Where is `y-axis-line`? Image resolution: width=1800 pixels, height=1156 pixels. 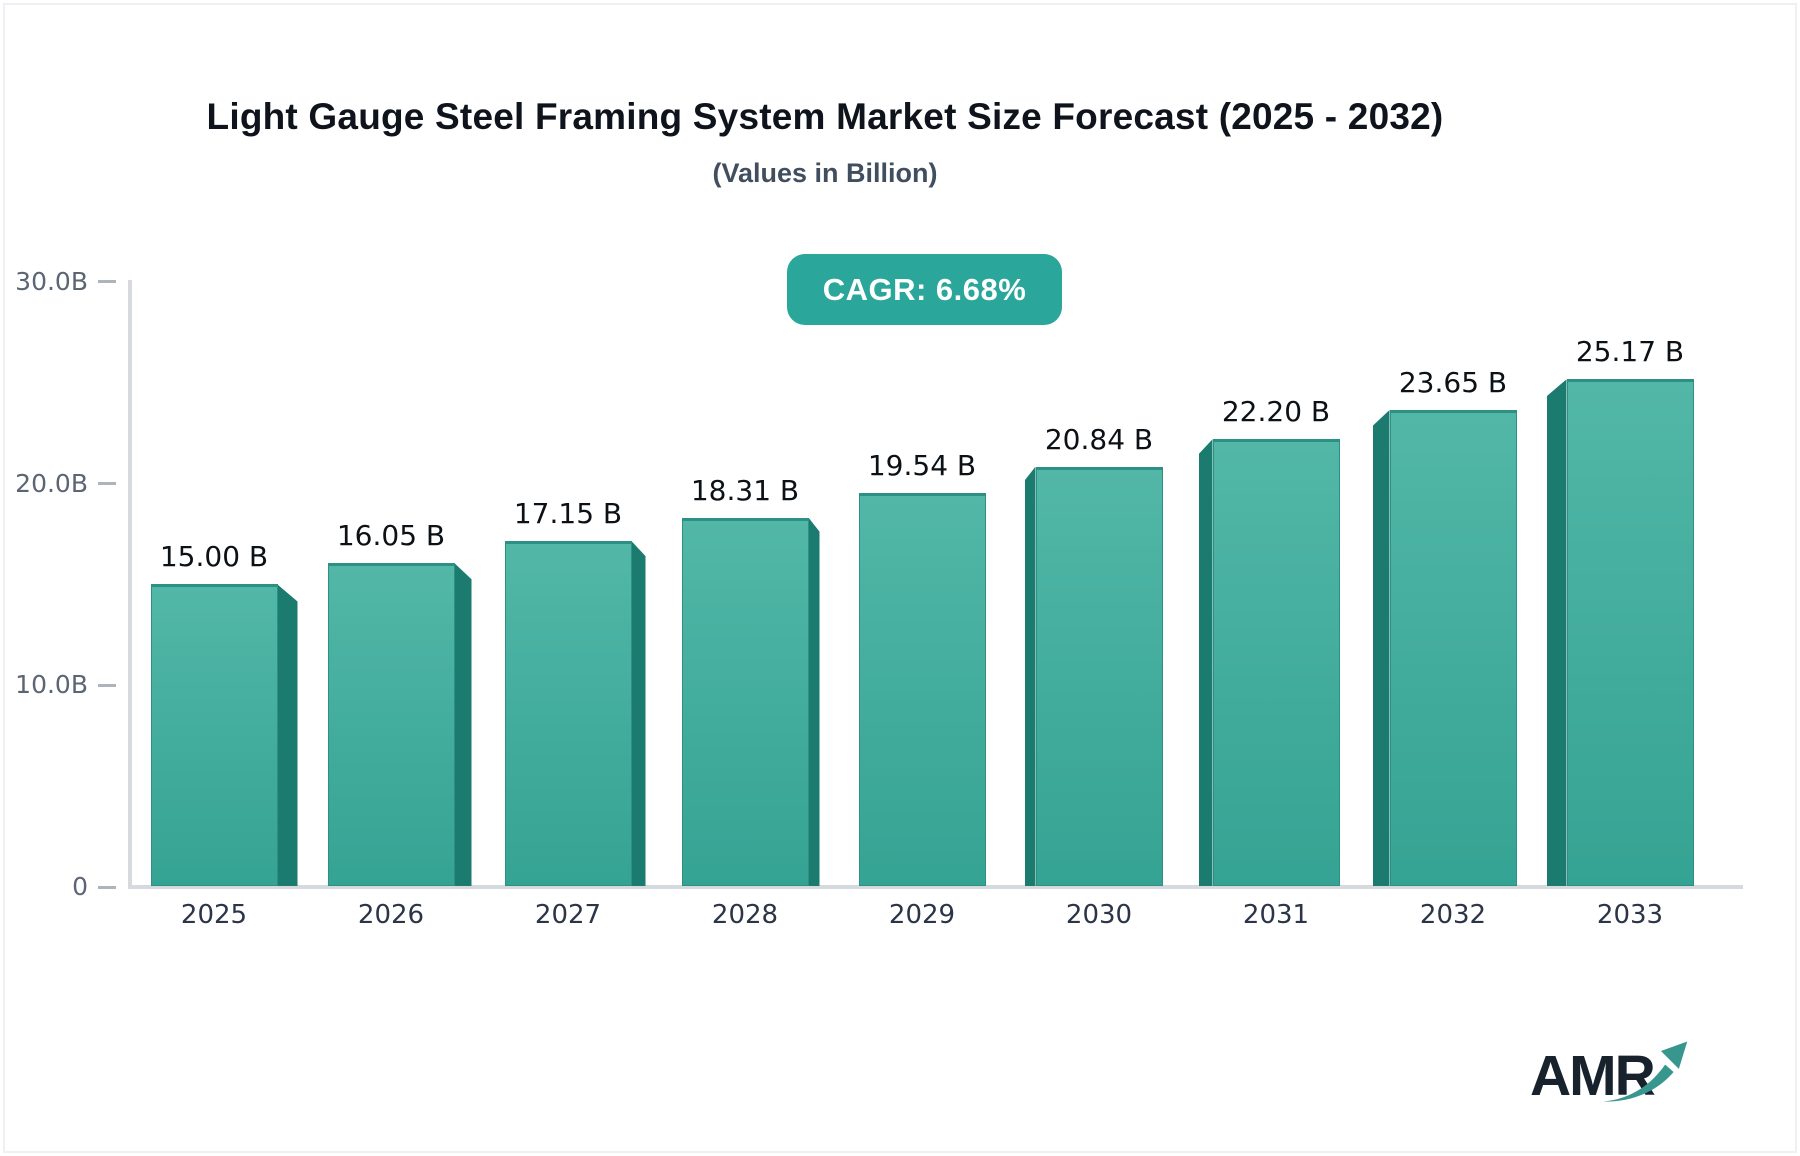
y-axis-line is located at coordinates (130, 584).